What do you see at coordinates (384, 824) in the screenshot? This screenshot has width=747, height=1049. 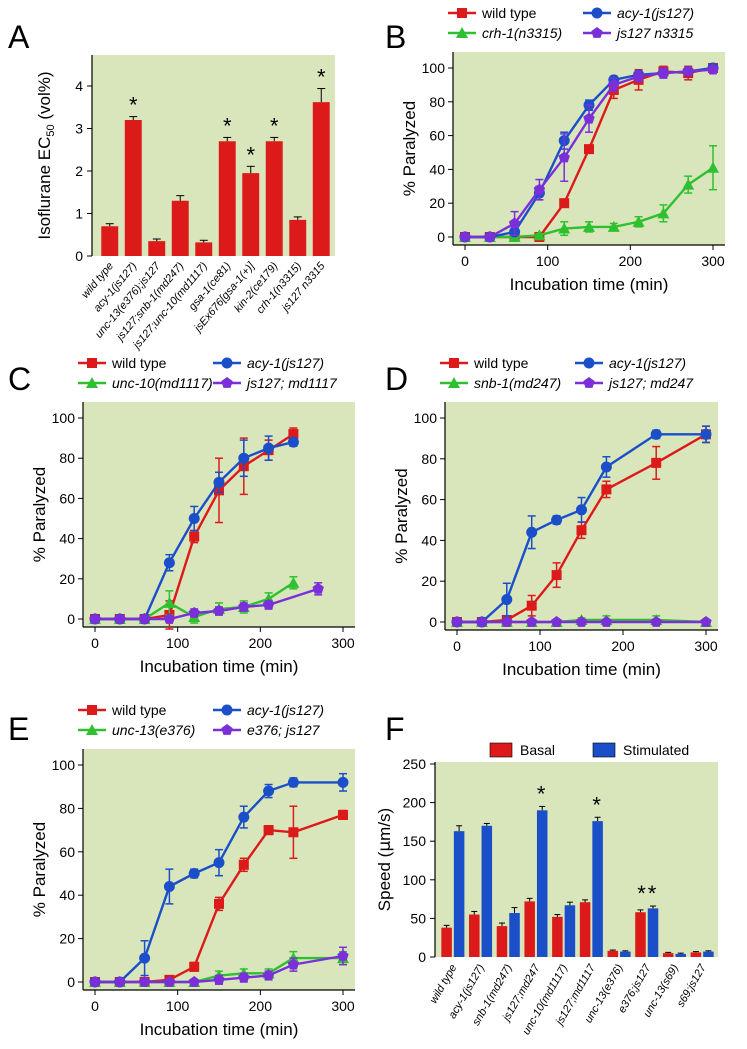 I see `y-axis-label-unit: m/s)` at bounding box center [384, 824].